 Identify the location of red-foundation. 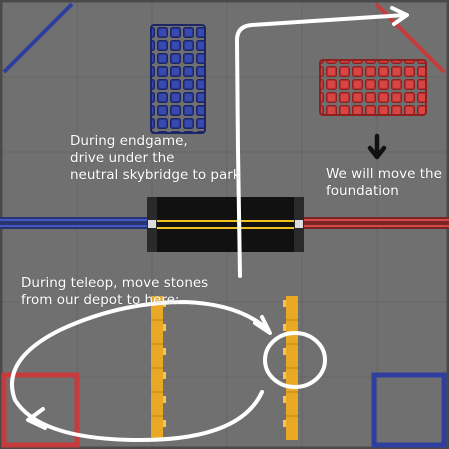
(373, 87).